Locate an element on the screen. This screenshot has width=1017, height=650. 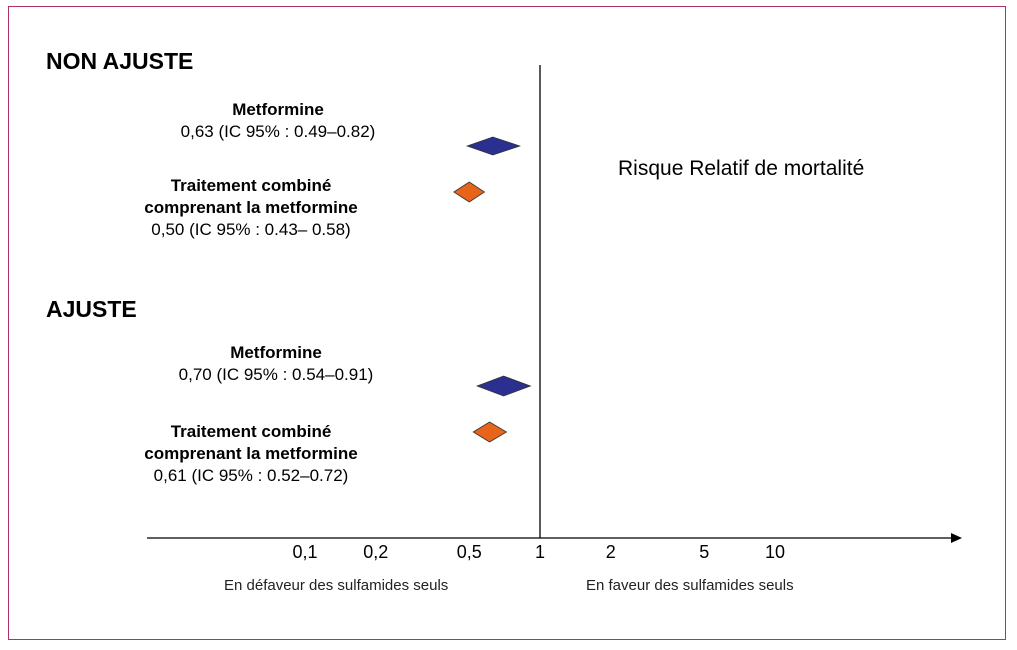
group-title-unadjusted: NON AJUSTE is located at coordinates (120, 61).